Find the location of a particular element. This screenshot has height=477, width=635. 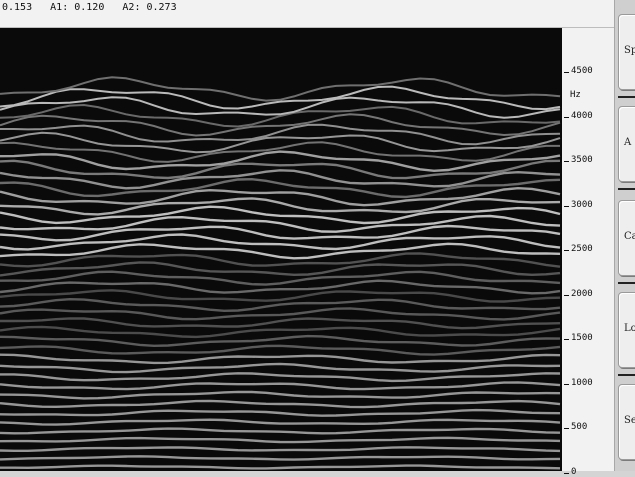

axis-tick-label: 1000 is located at coordinates (582, 382).